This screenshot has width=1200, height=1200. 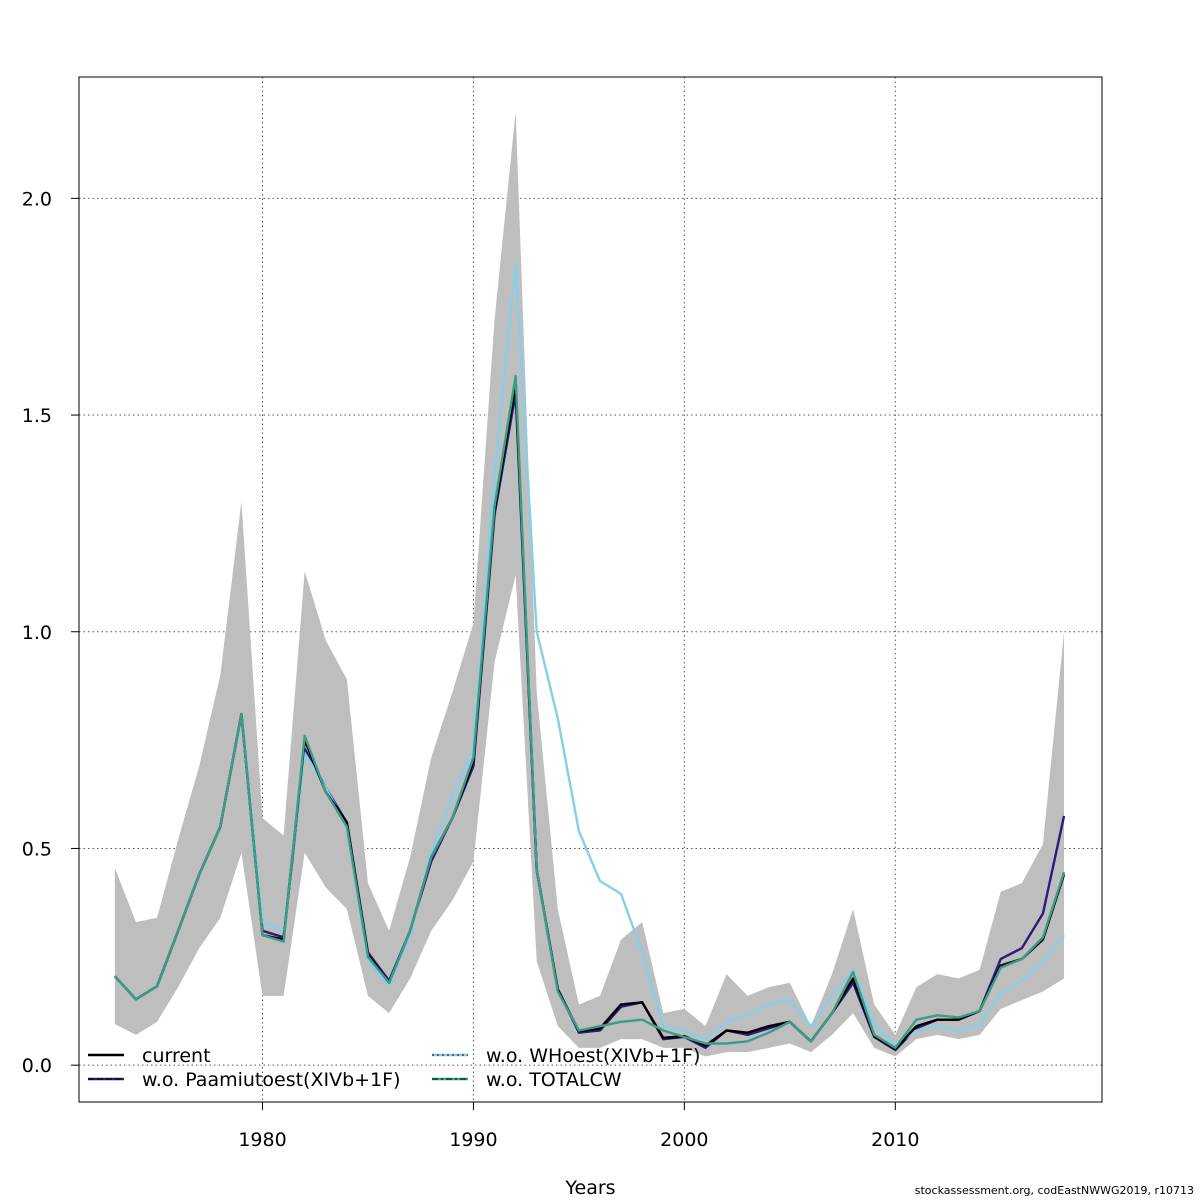 I want to click on x-tick-label: 2010, so click(x=895, y=1140).